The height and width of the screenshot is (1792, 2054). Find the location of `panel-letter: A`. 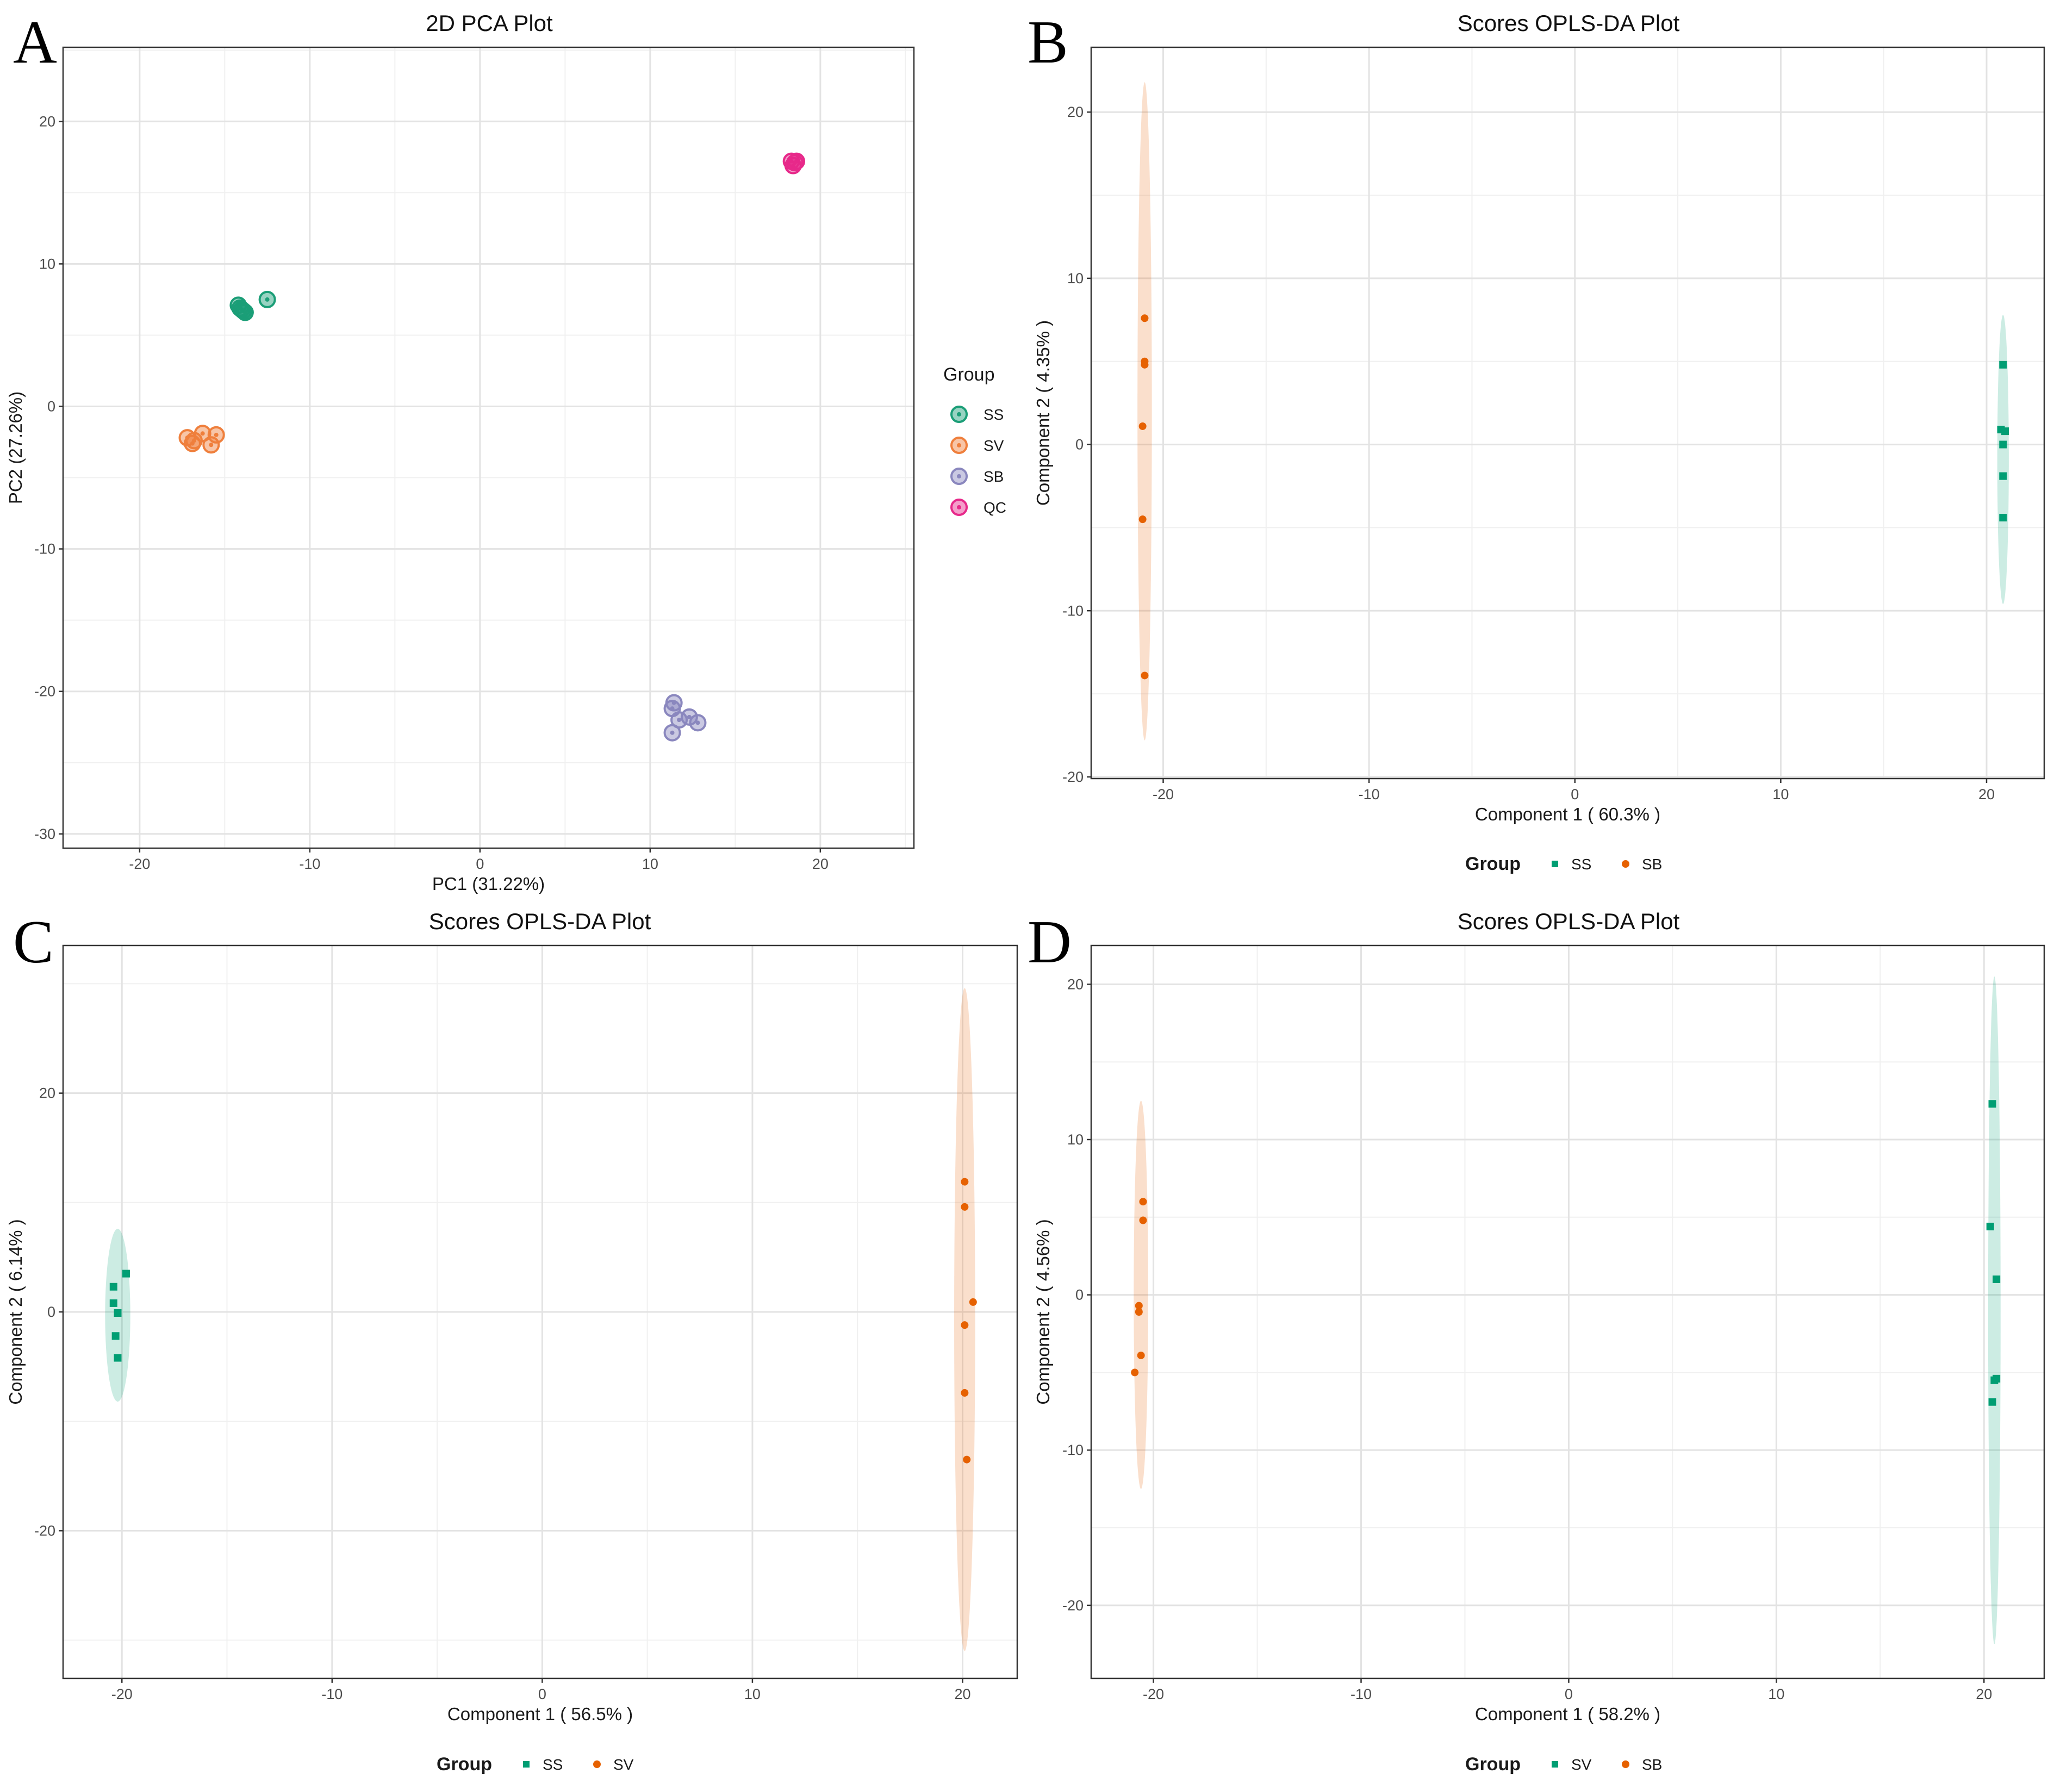

panel-letter: A is located at coordinates (35, 42).